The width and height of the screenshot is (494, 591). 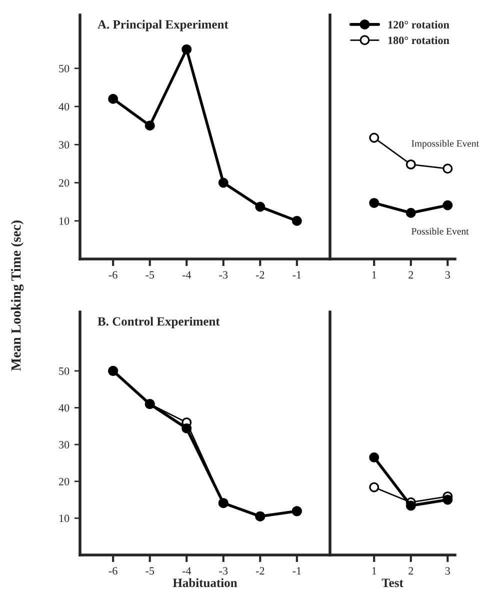 What do you see at coordinates (419, 40) in the screenshot?
I see `legend-label: 180° rotation` at bounding box center [419, 40].